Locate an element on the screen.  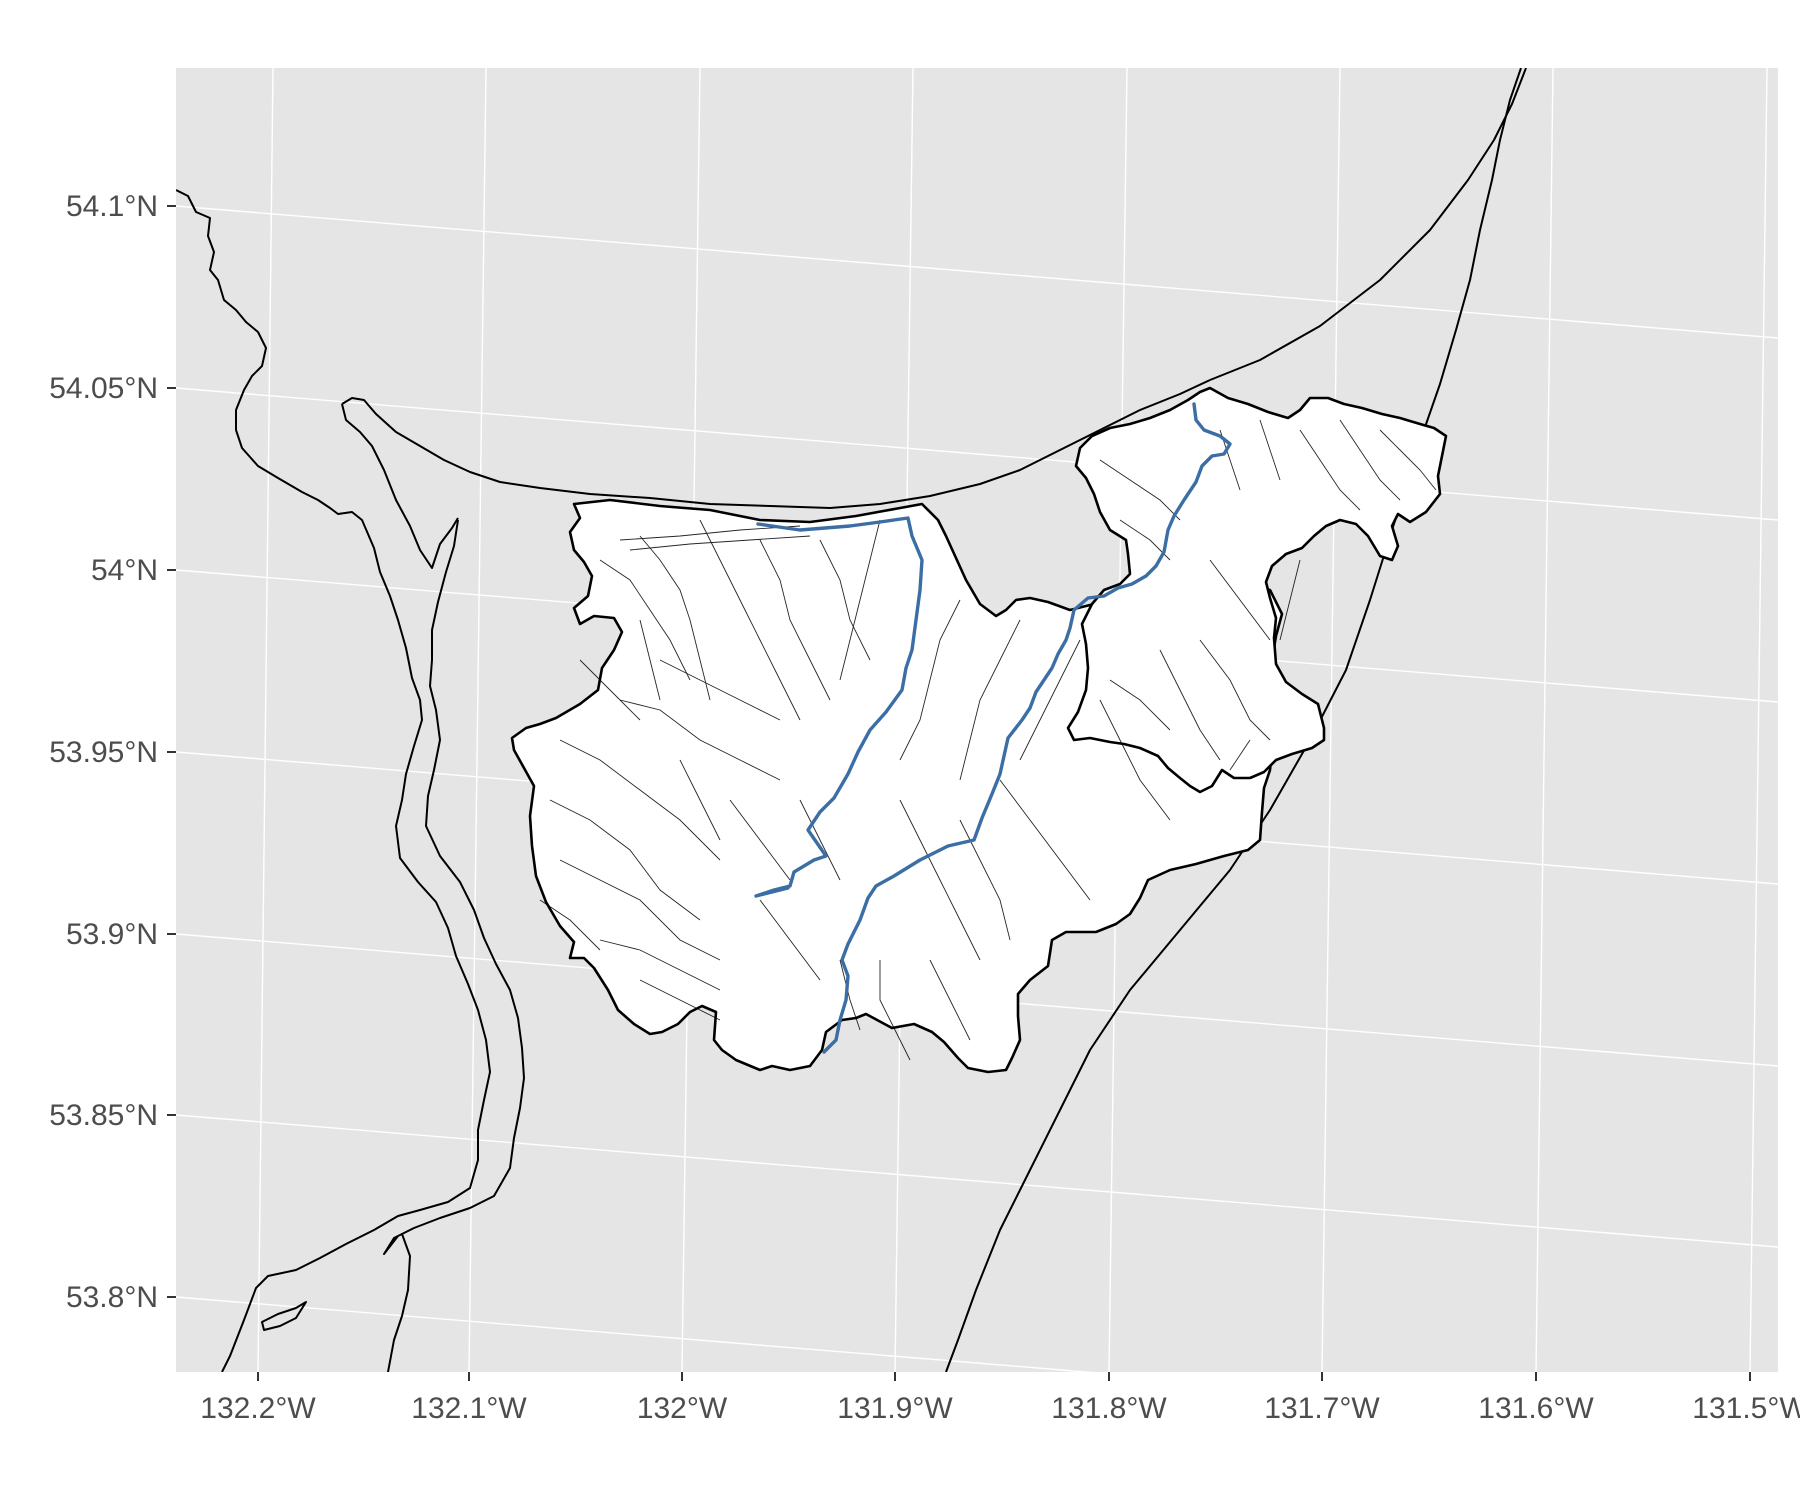
coastline-west is located at coordinates (333, 780).